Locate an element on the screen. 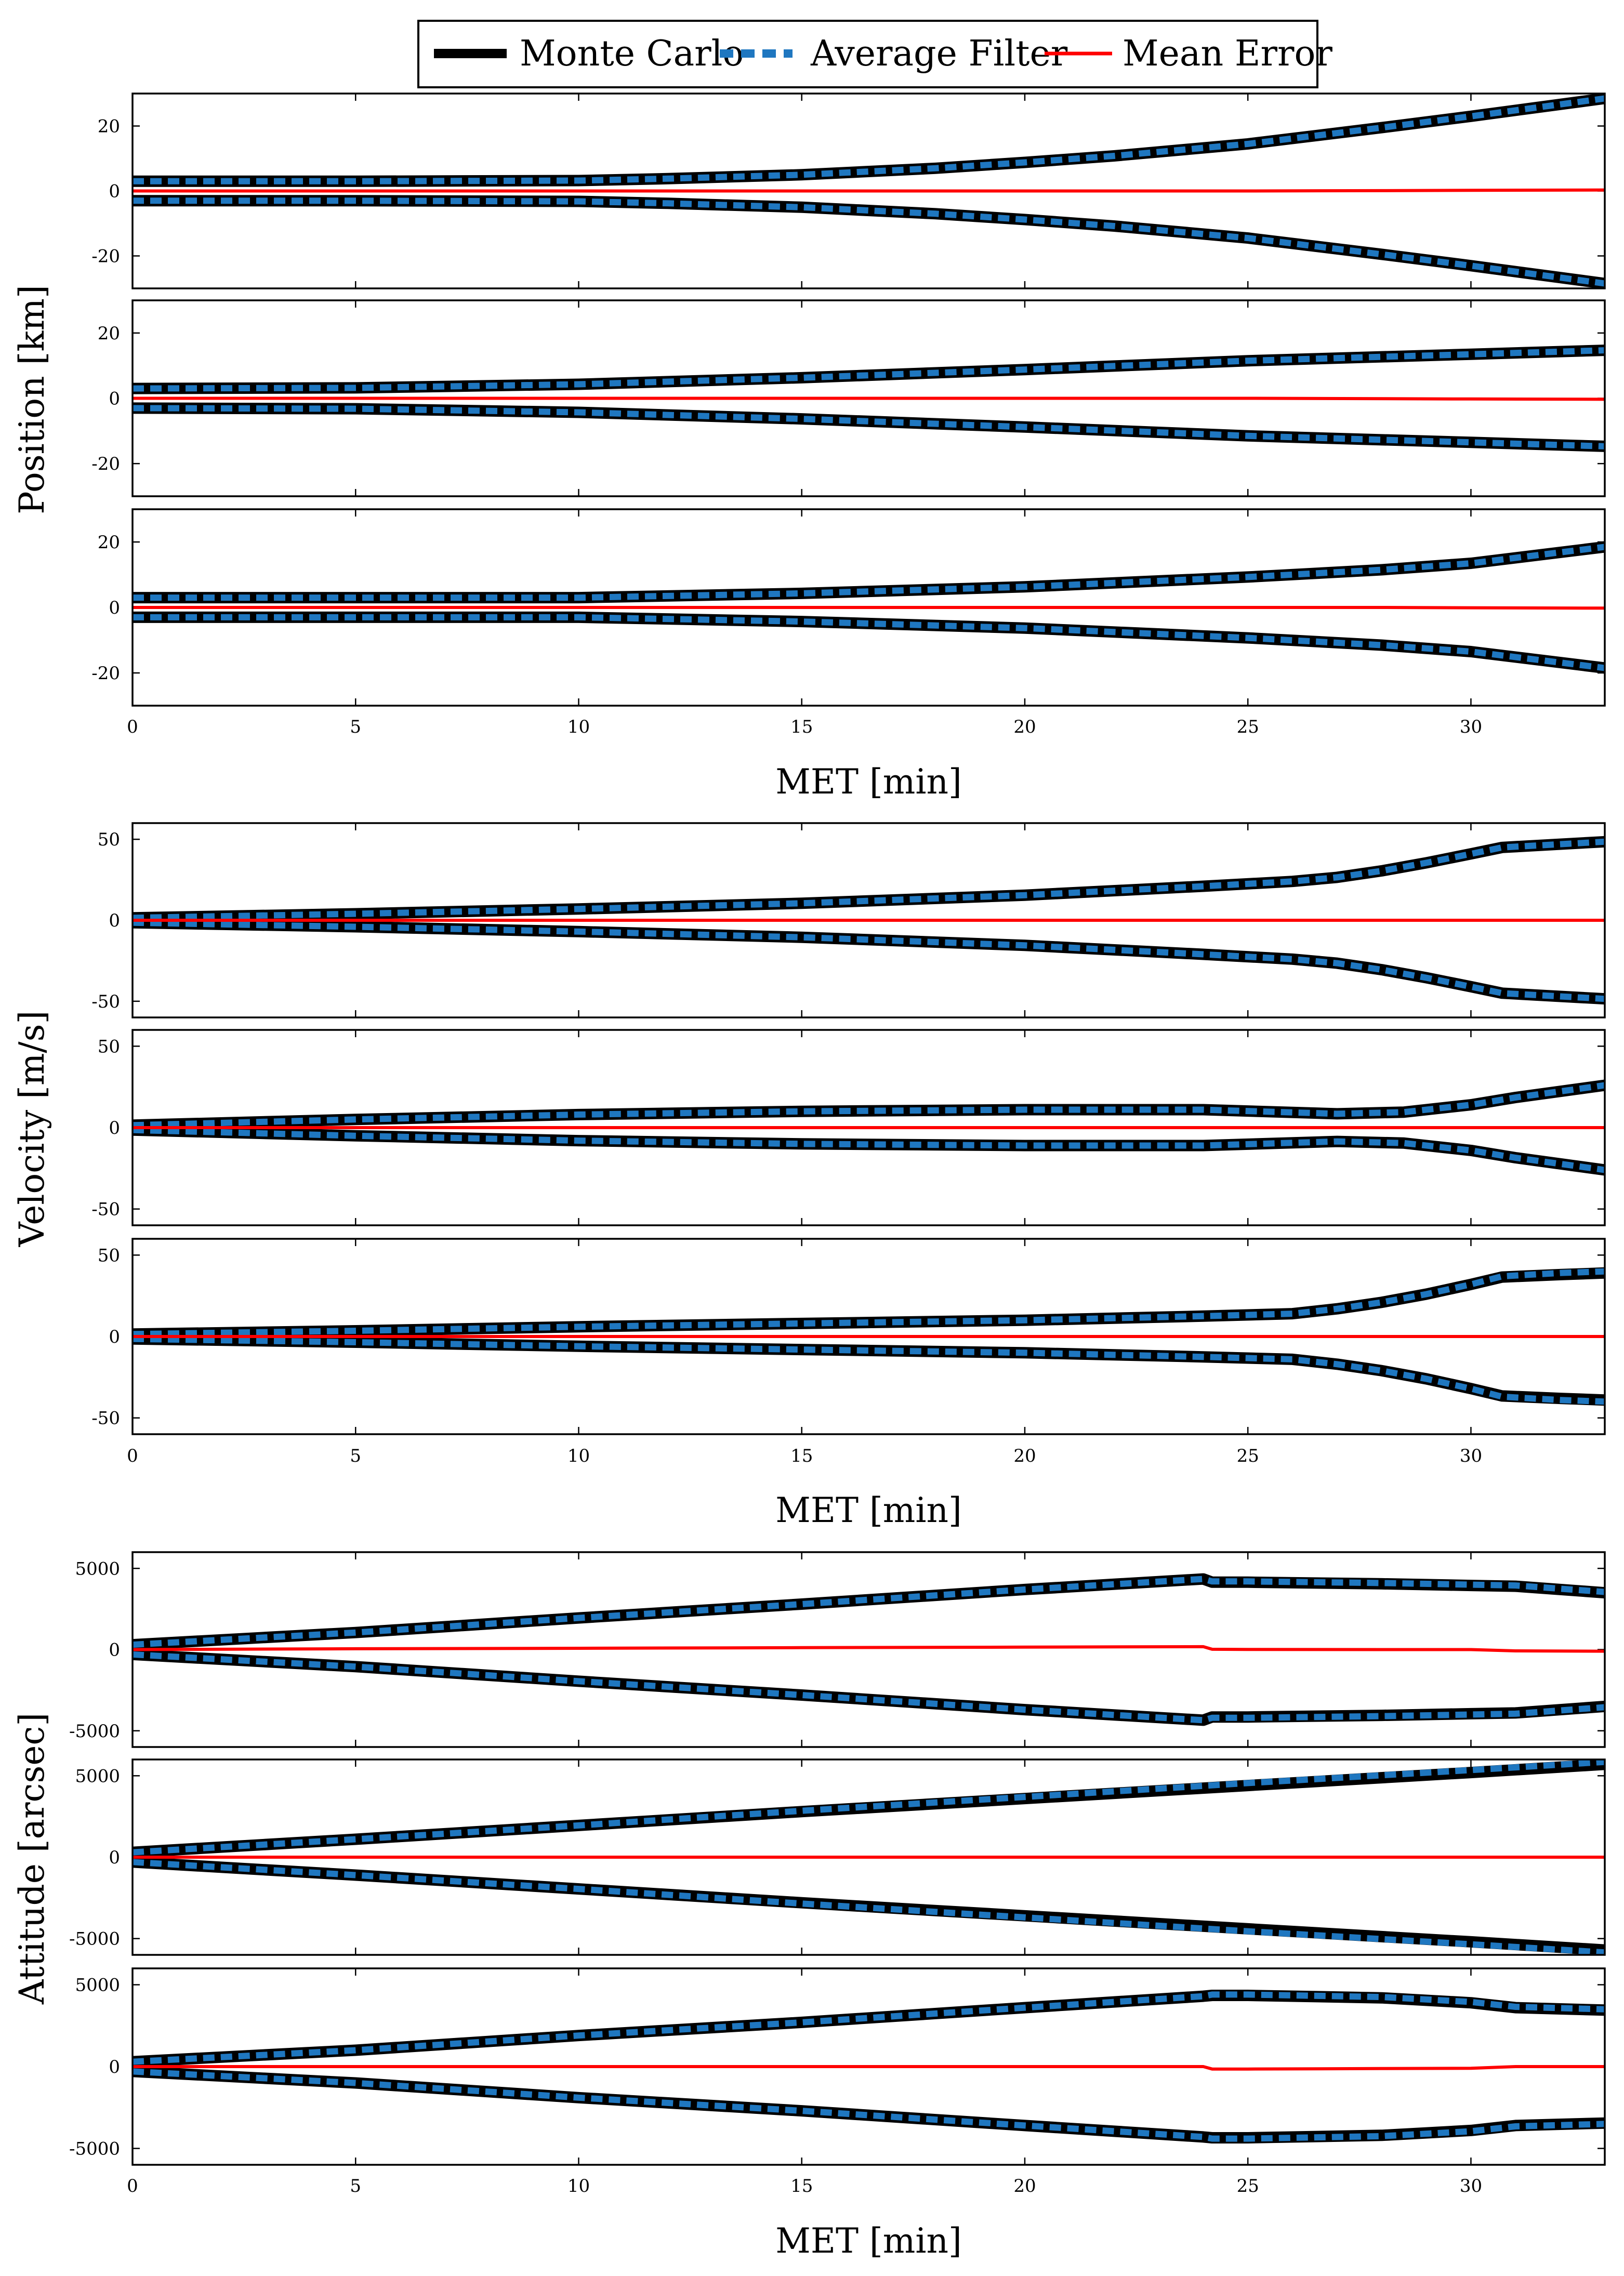 The image size is (1624, 2276). attitude-z-average-filter-upper is located at coordinates (869, 2028).